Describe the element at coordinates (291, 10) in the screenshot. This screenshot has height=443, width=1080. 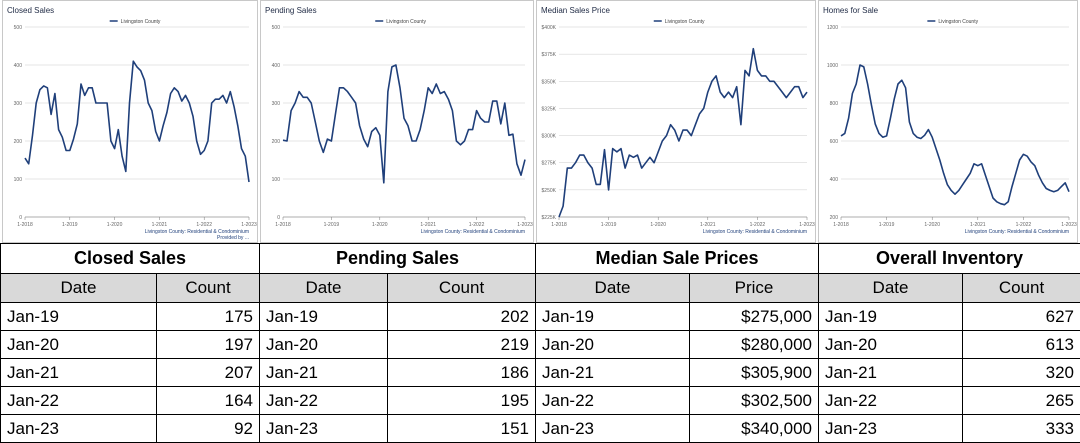
I see `chart-title: Pending Sales` at that location.